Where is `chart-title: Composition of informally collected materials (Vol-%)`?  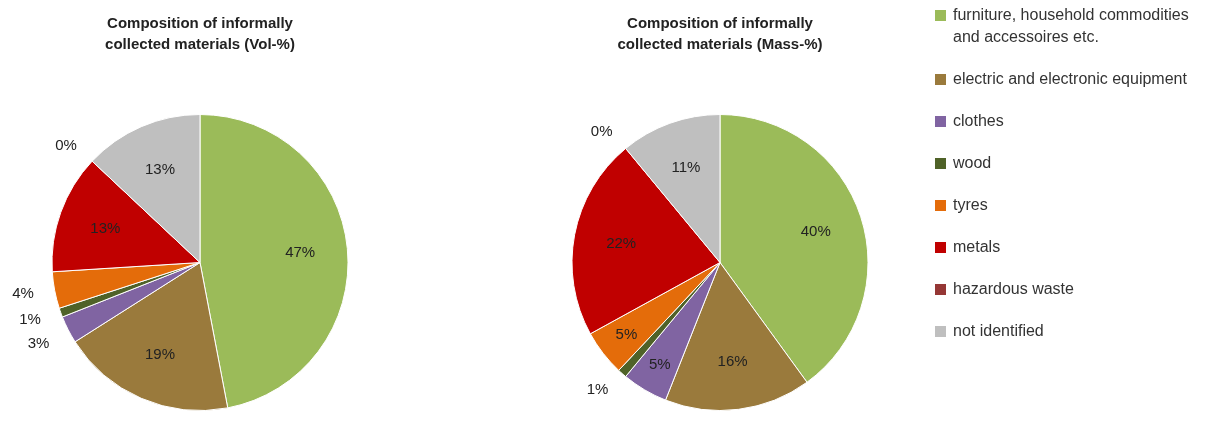 chart-title: Composition of informally collected materials (Vol-%) is located at coordinates (200, 33).